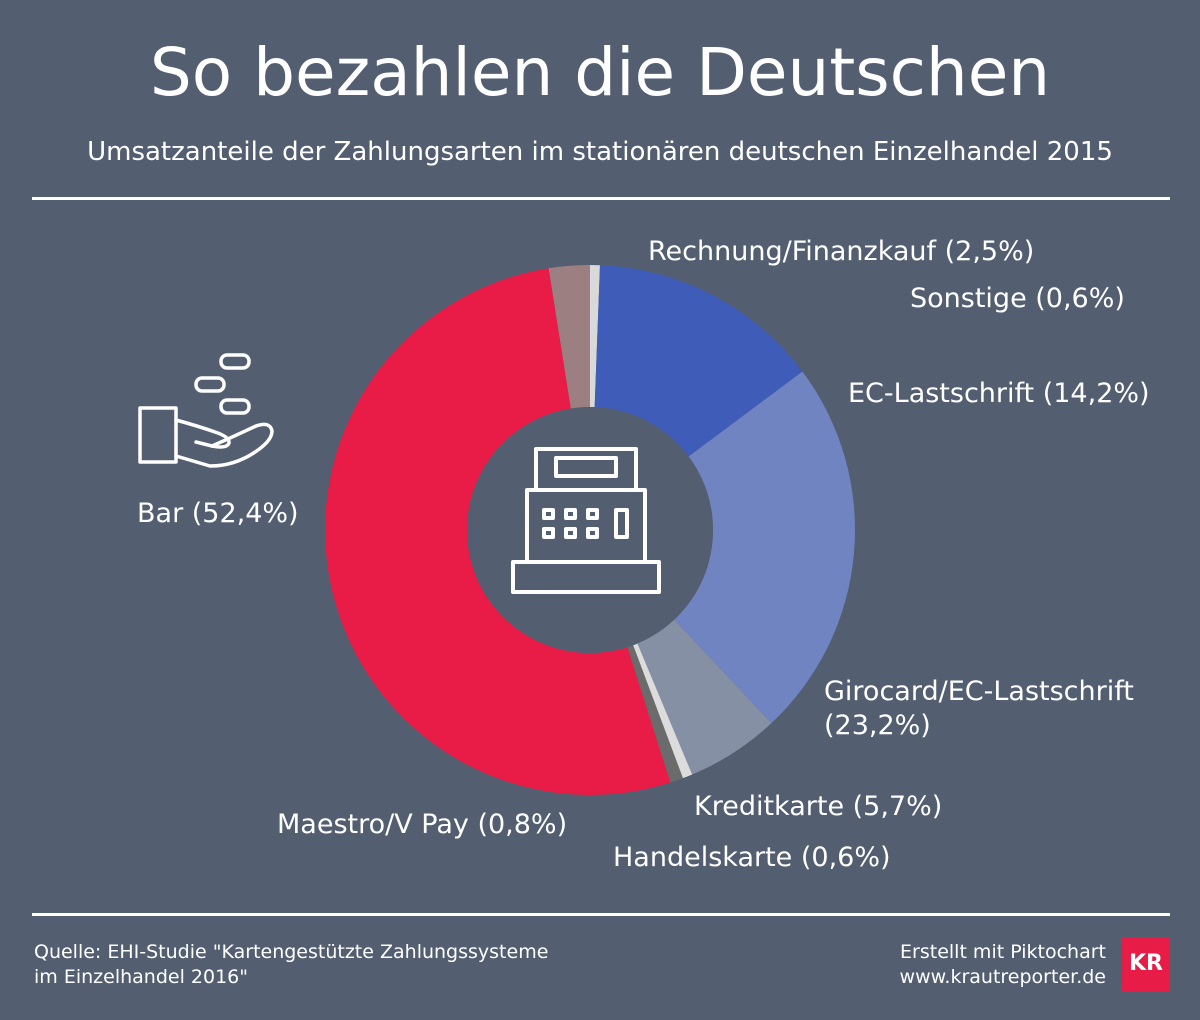  What do you see at coordinates (752, 857) in the screenshot?
I see `label-handelskarte: Handelskarte (0,6%)` at bounding box center [752, 857].